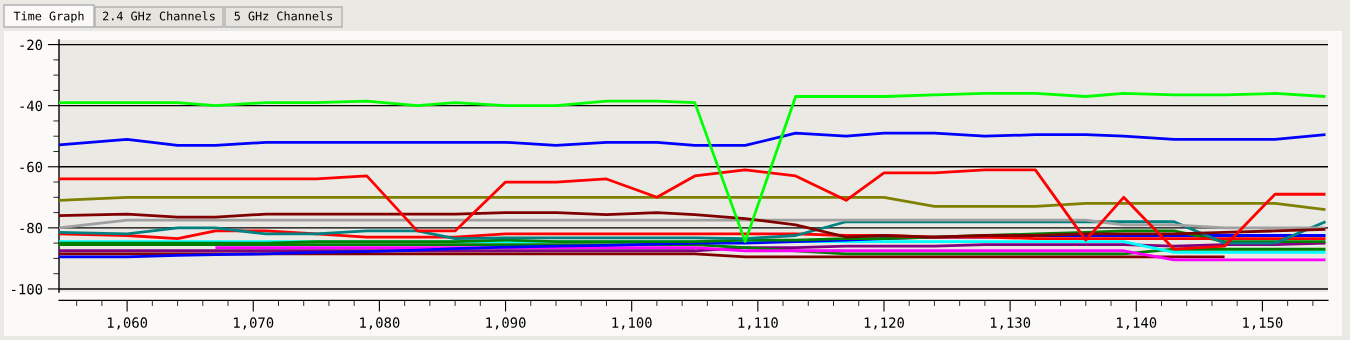  What do you see at coordinates (31, 45) in the screenshot?
I see `y-tick-label: -20` at bounding box center [31, 45].